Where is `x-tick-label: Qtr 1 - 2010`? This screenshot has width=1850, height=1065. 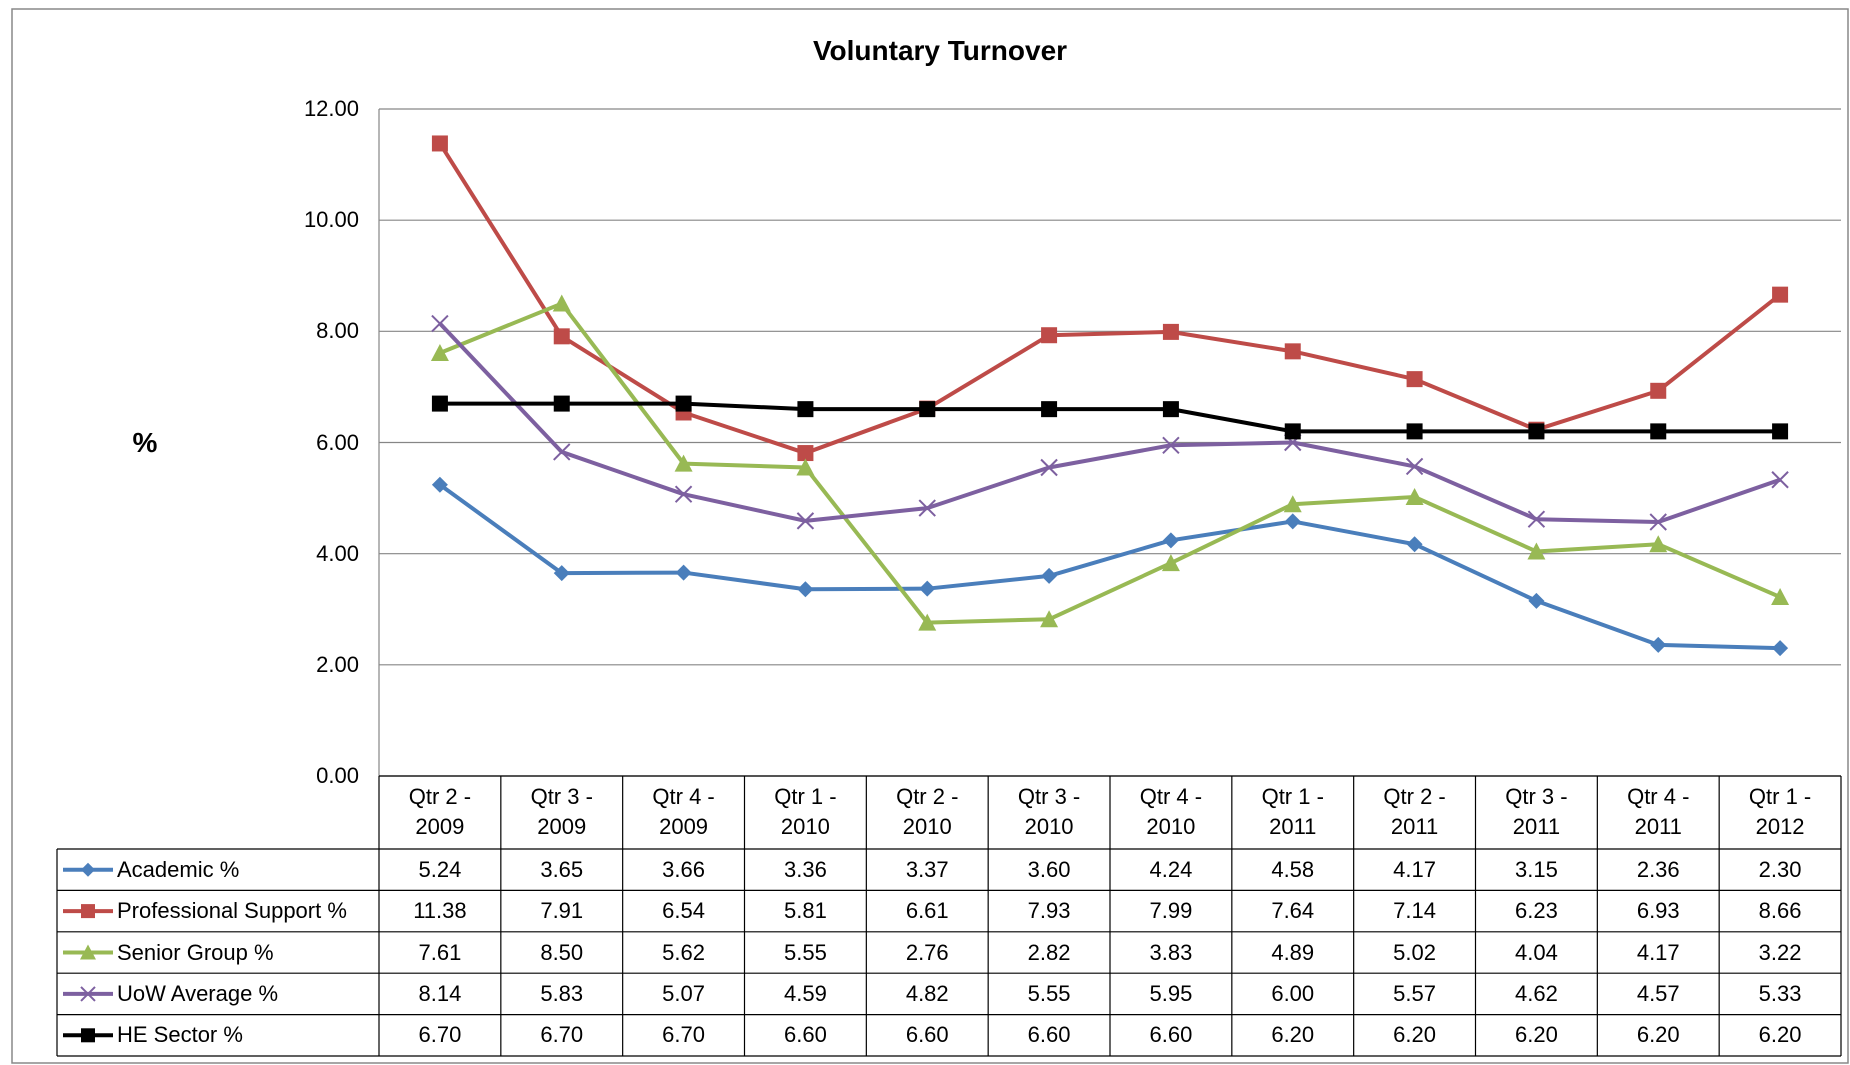
x-tick-label: Qtr 1 - 2010 is located at coordinates (805, 811).